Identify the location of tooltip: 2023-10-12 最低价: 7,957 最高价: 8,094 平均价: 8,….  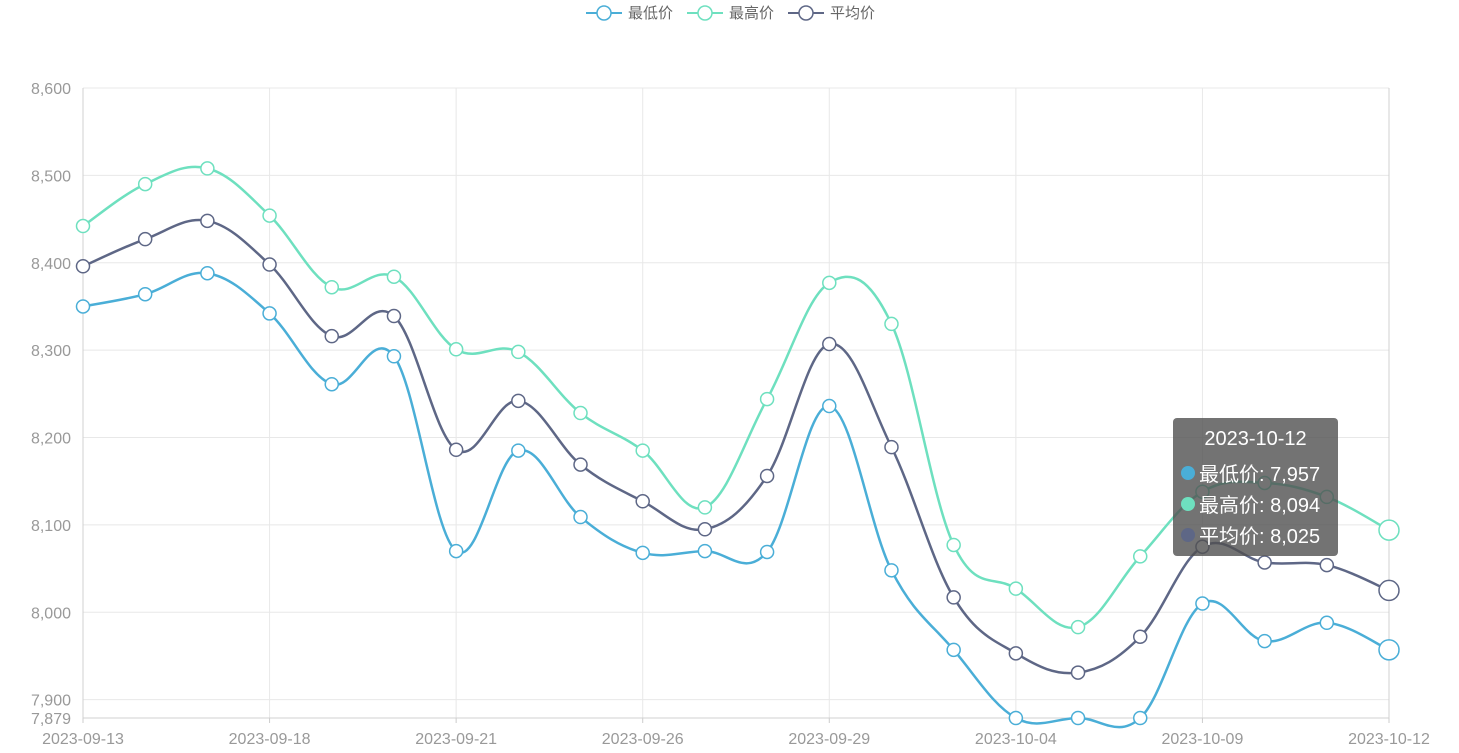
(1255, 487).